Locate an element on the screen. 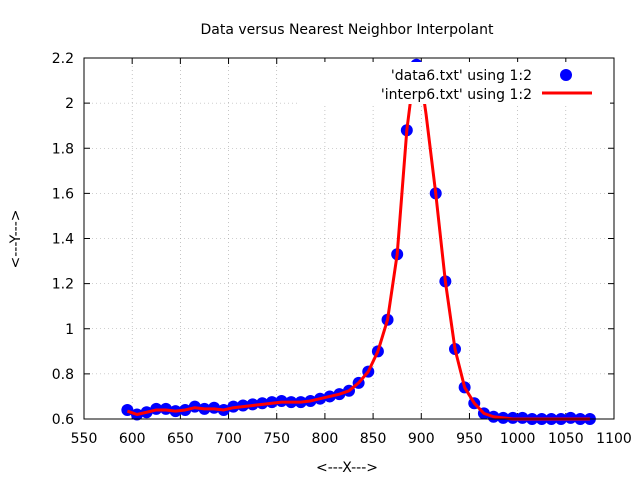  x-tick-label: 650 is located at coordinates (180, 439).